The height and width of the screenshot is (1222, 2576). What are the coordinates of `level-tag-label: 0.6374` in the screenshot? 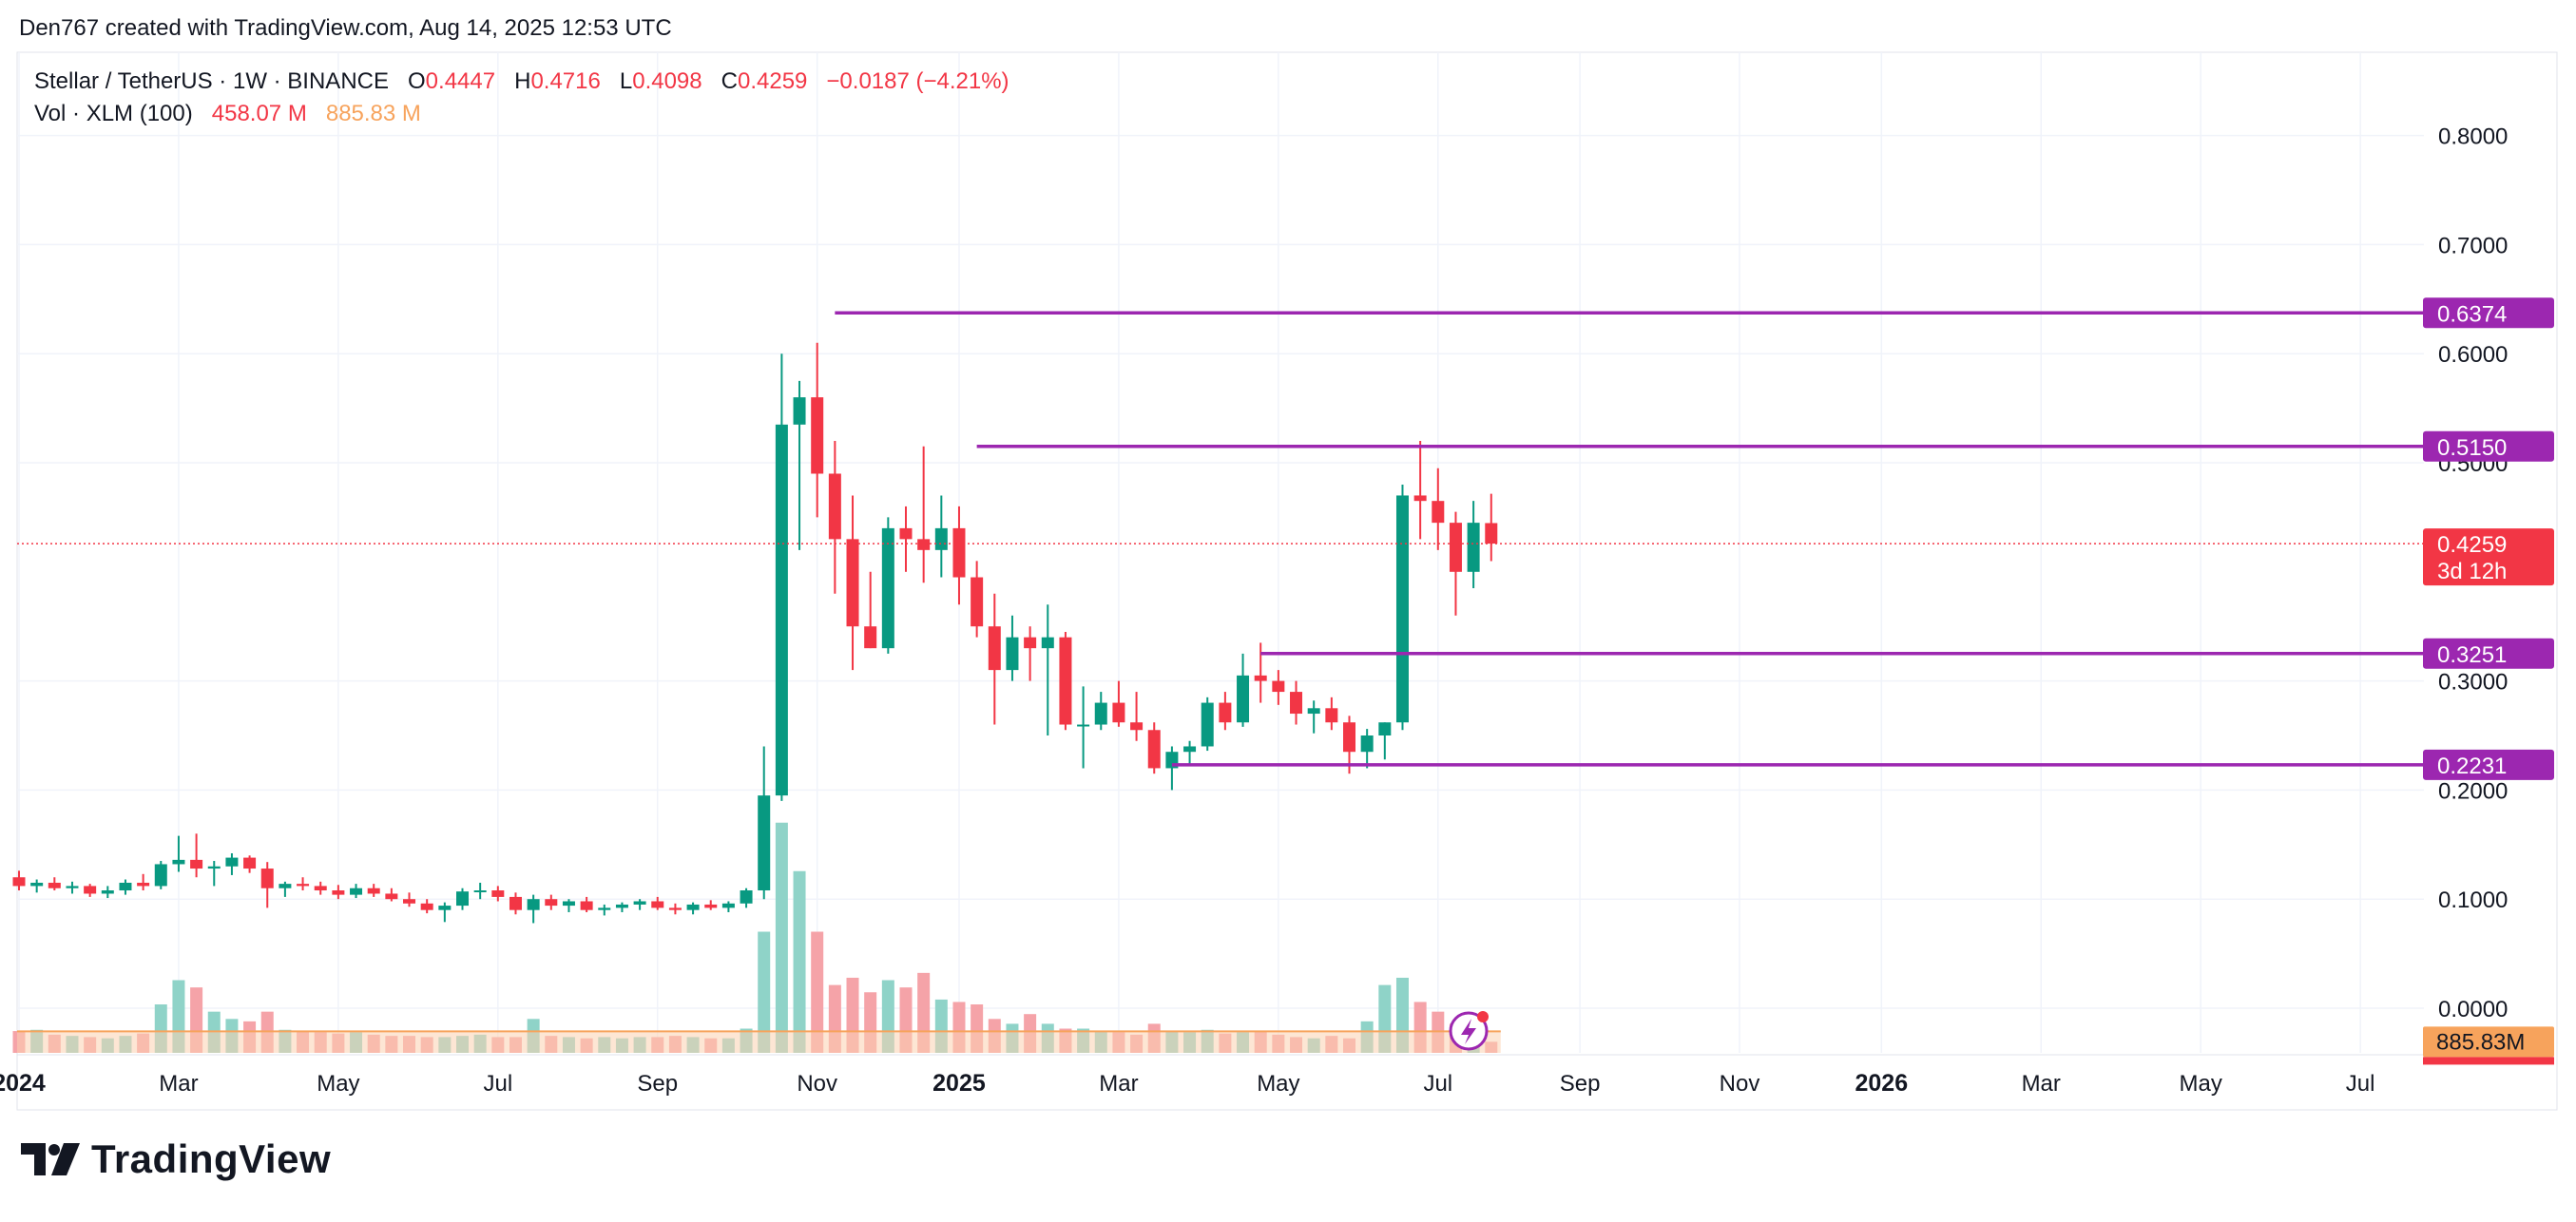 It's located at (2472, 314).